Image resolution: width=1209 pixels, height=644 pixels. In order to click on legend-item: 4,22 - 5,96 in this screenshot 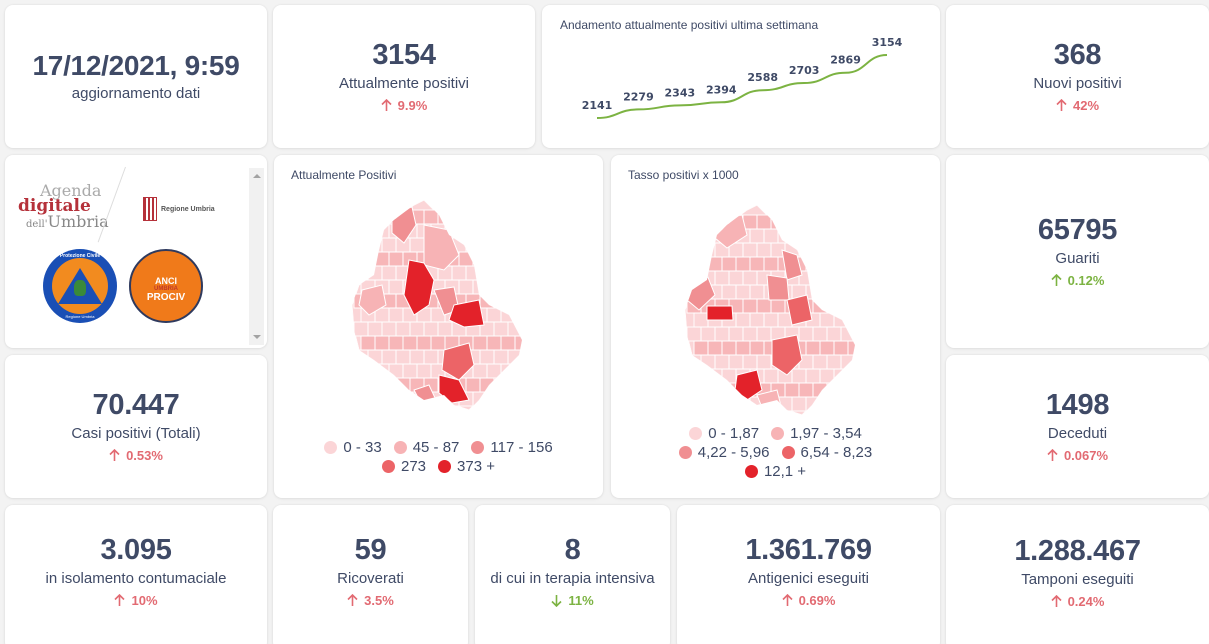, I will do `click(724, 452)`.